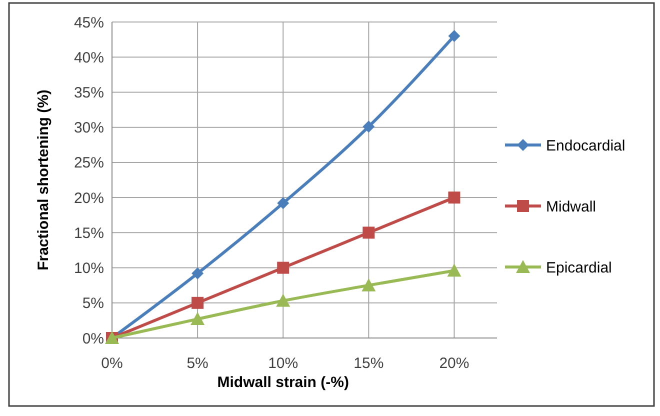  What do you see at coordinates (93, 339) in the screenshot?
I see `y-tick-label: 0%` at bounding box center [93, 339].